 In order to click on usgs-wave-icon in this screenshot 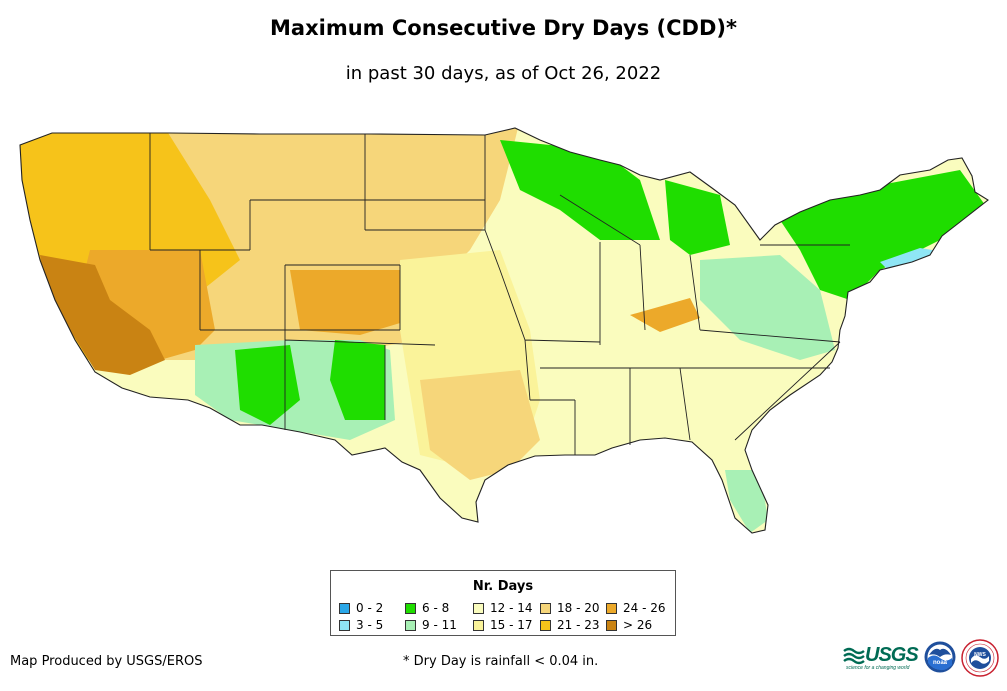, I will do `click(854, 656)`.